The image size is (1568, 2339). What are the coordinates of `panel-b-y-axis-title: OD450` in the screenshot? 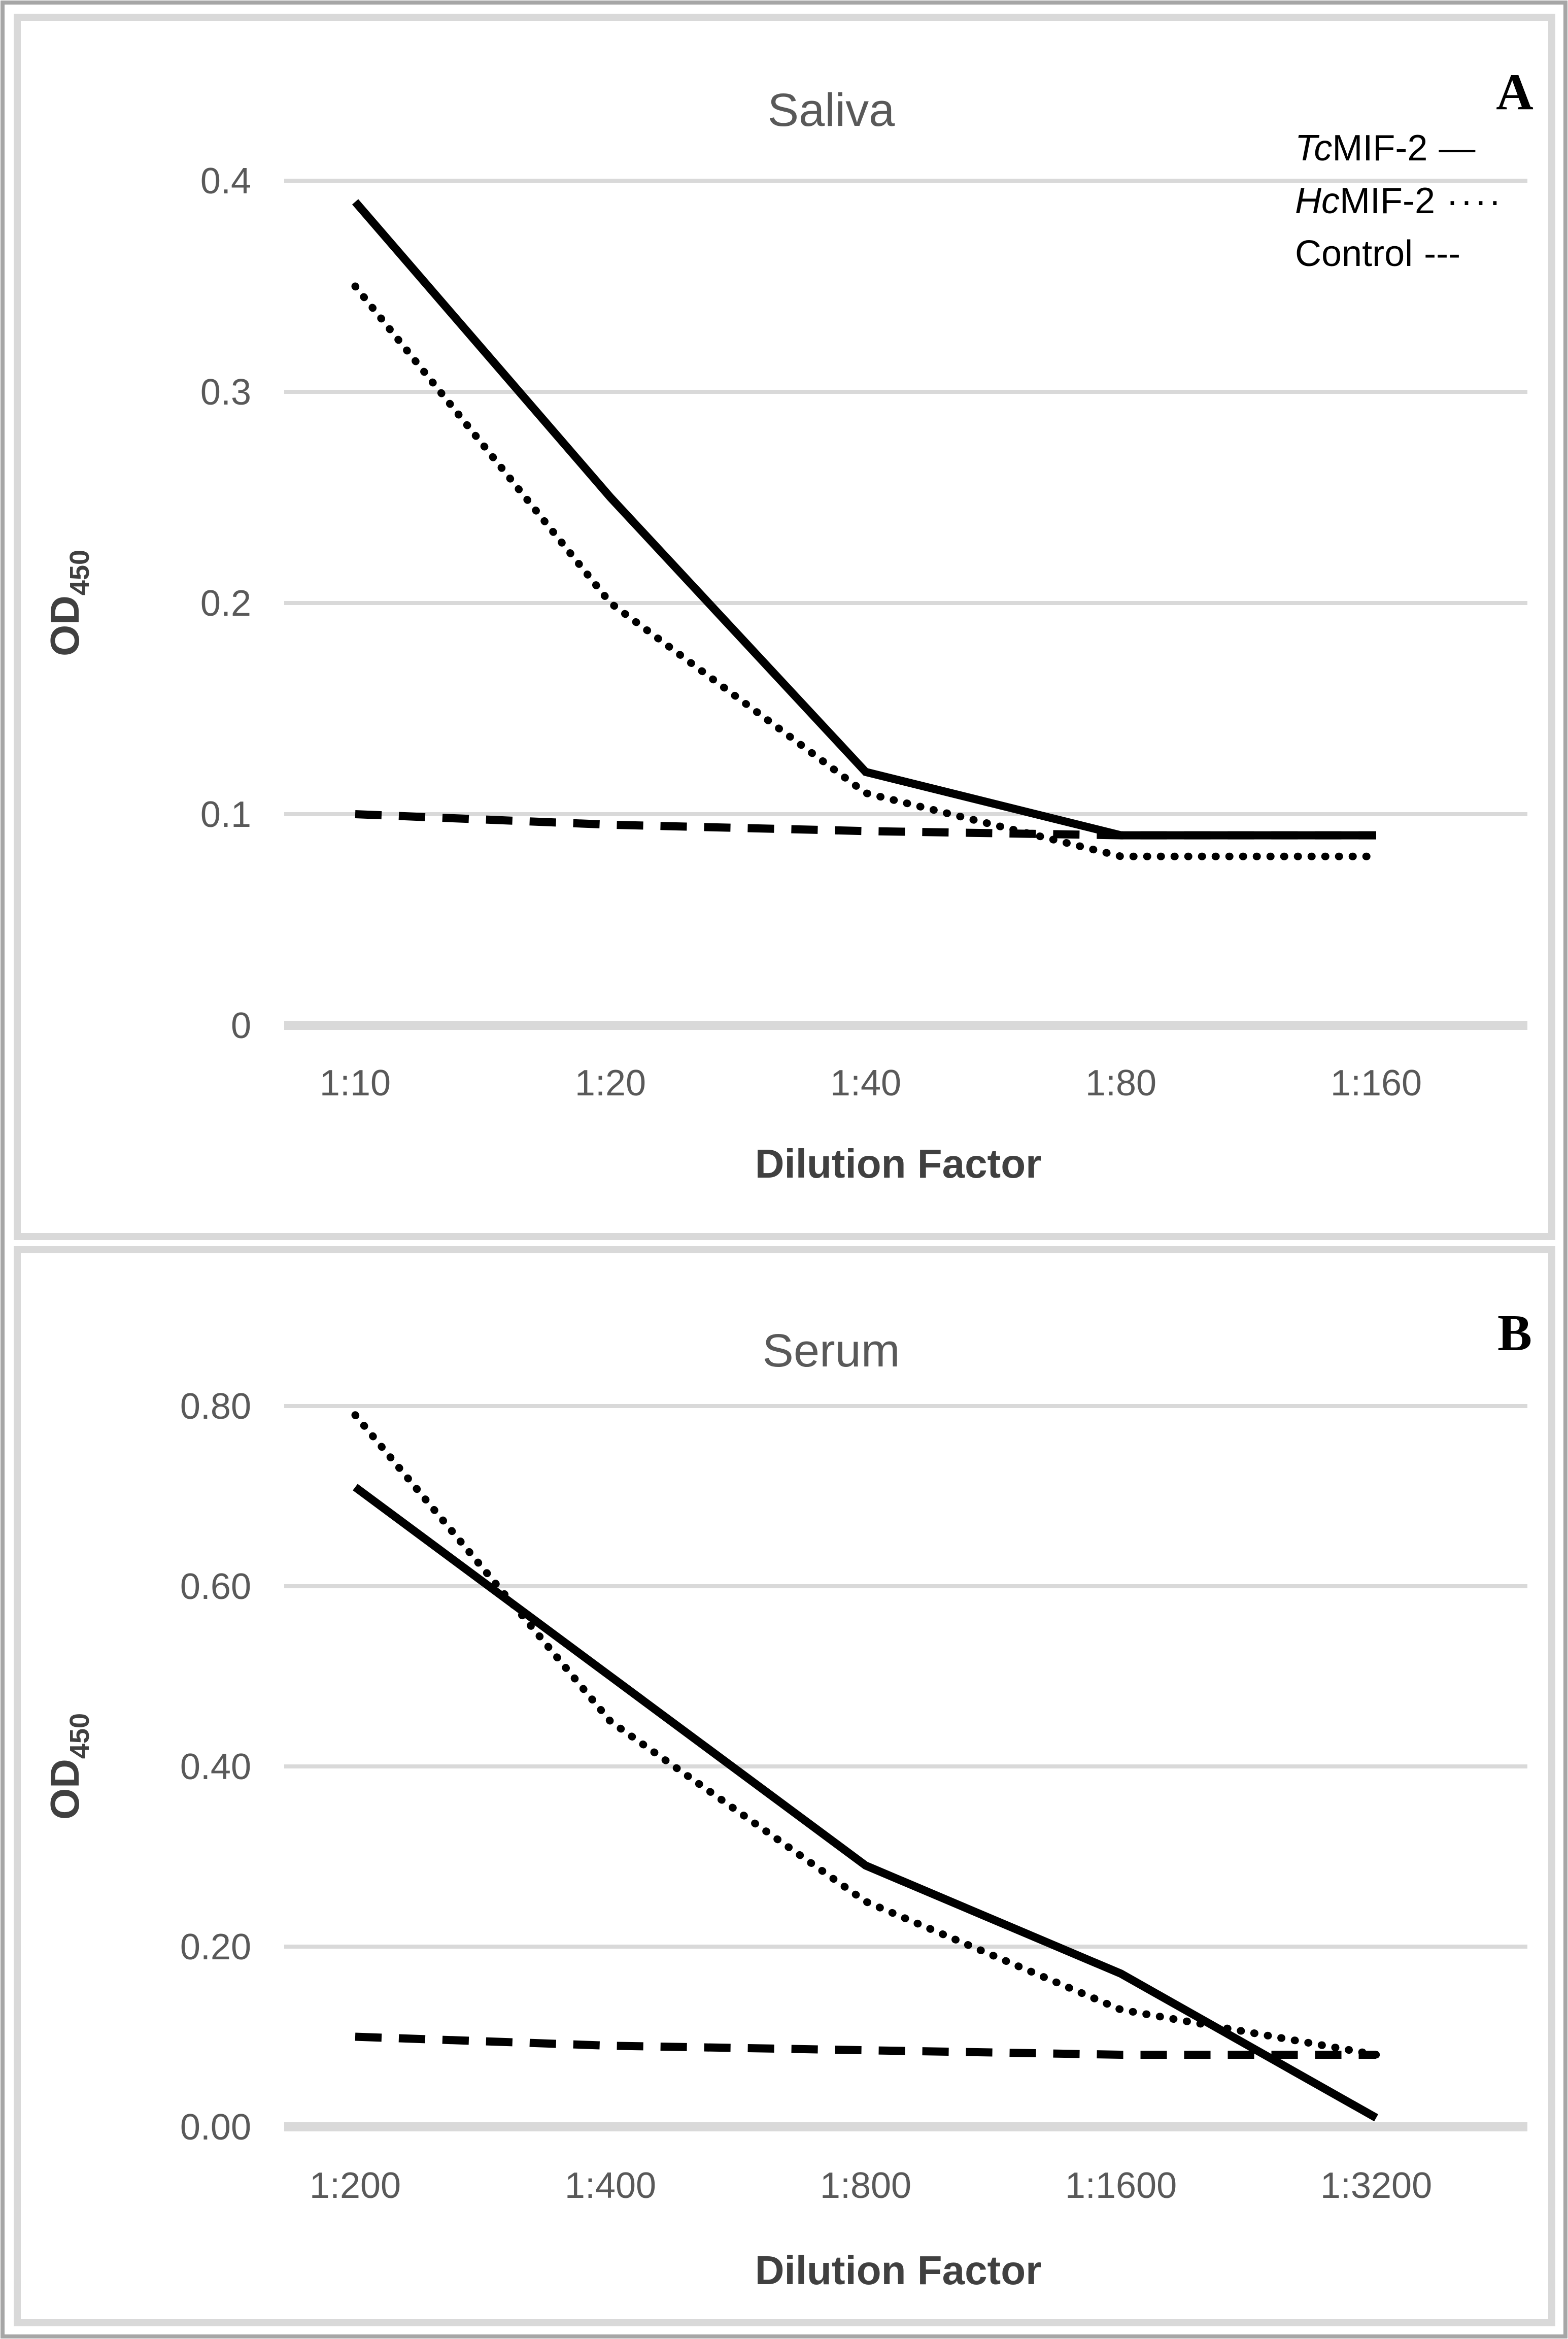 It's located at (68, 1767).